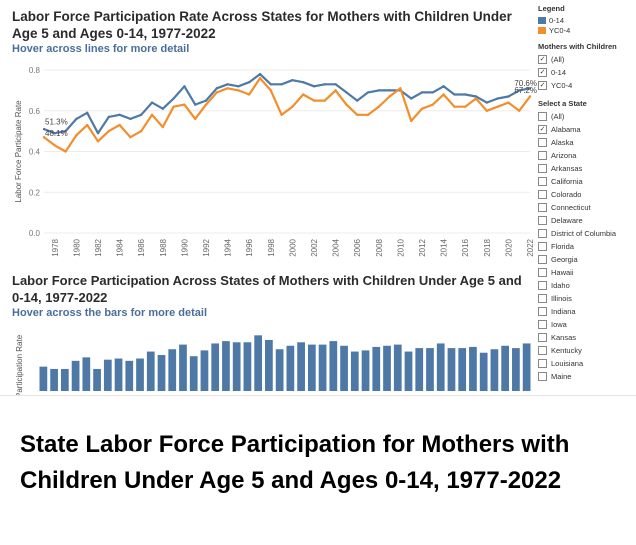  What do you see at coordinates (141, 247) in the screenshot?
I see `x-tick-label: 1986` at bounding box center [141, 247].